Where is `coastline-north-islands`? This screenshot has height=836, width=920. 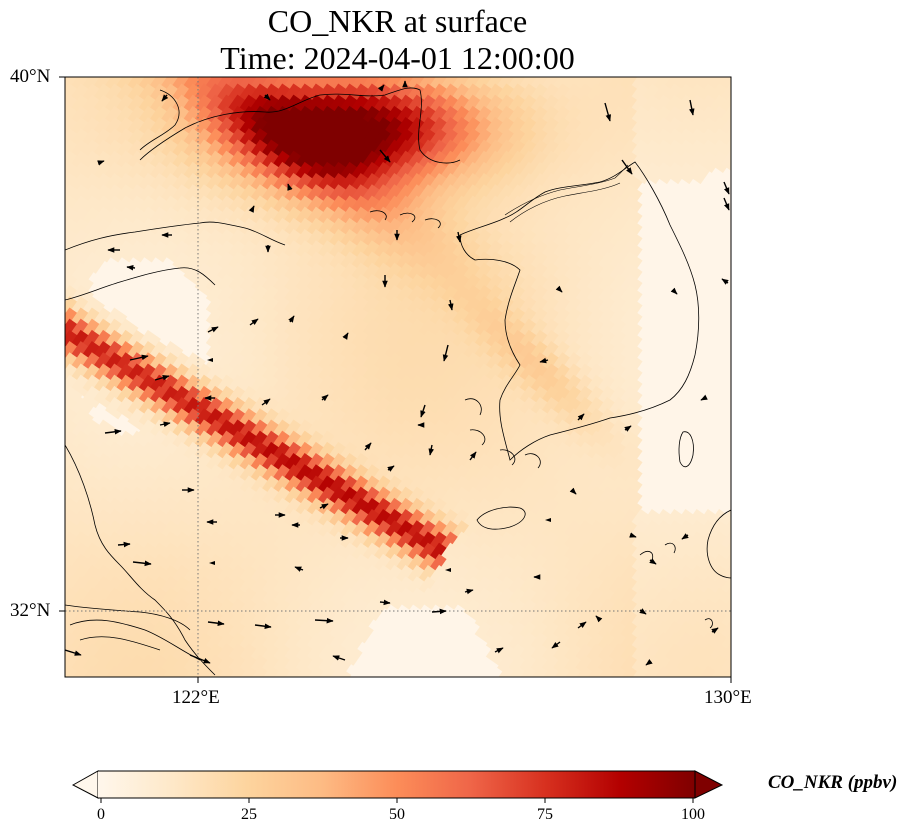
coastline-north-islands is located at coordinates (405, 219).